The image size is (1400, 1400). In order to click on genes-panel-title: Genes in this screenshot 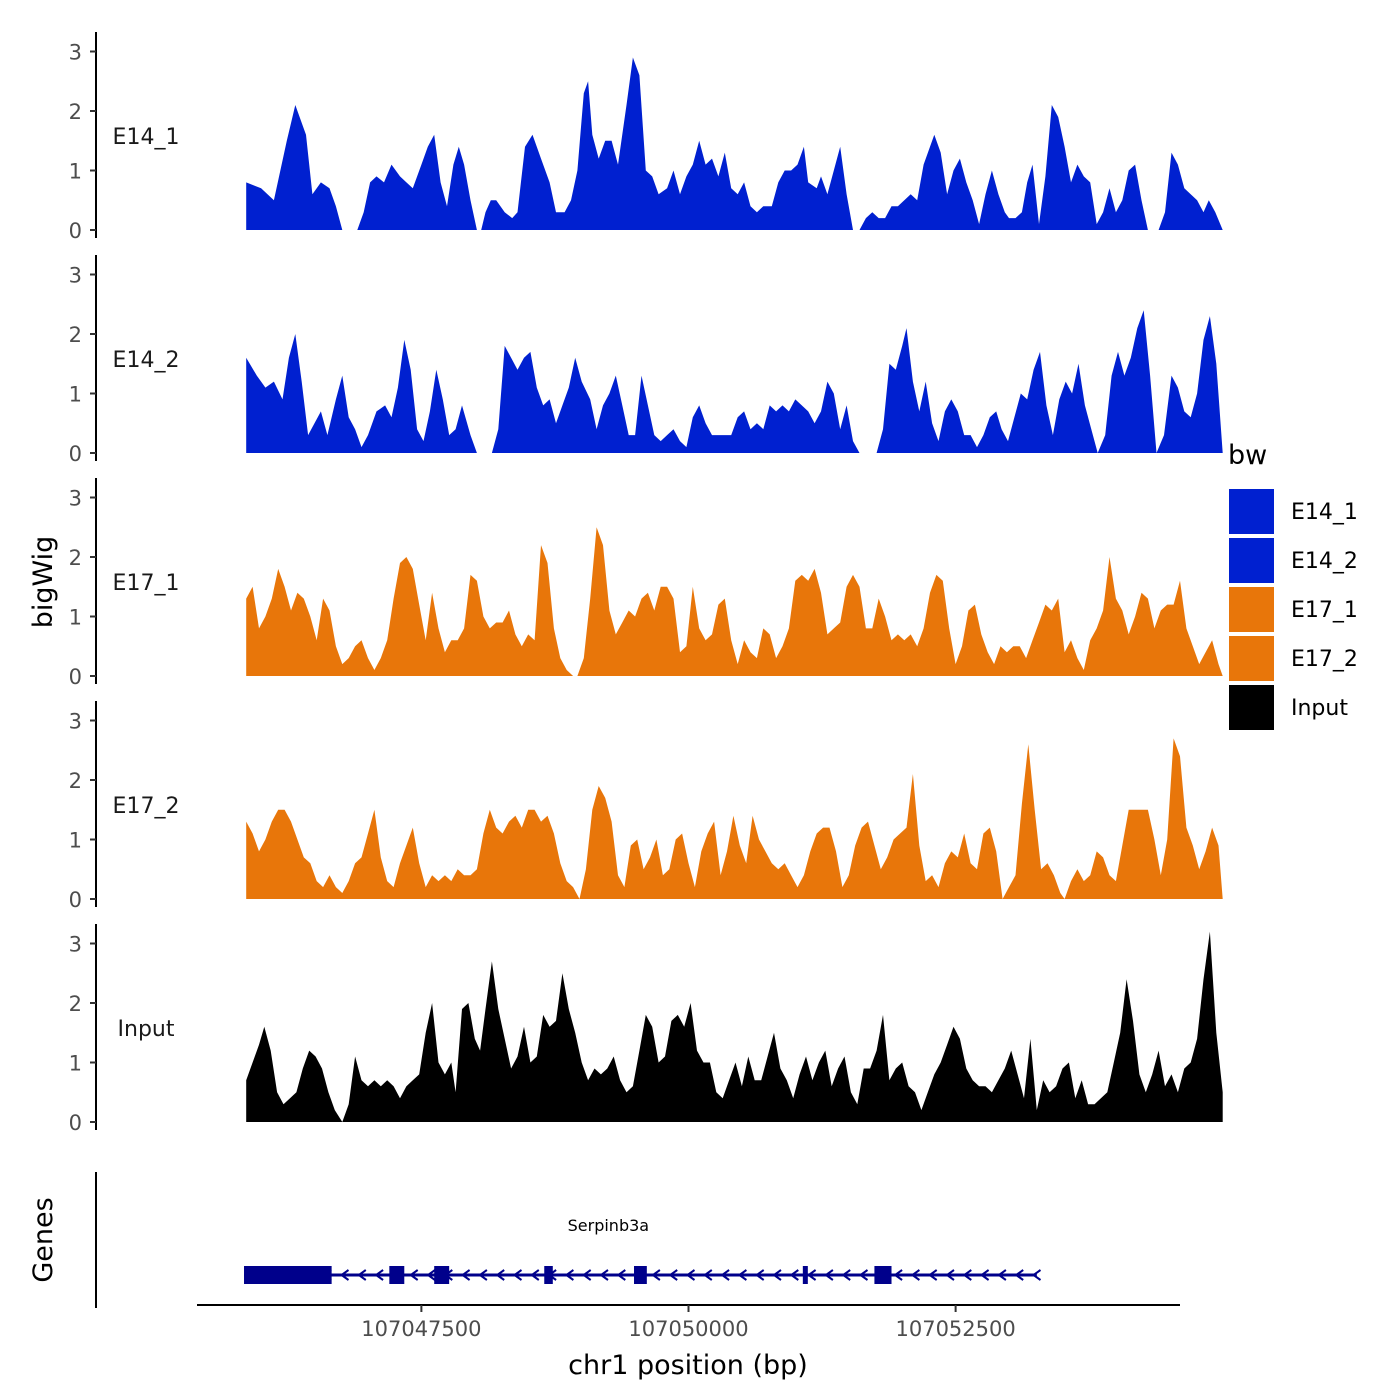, I will do `click(43, 1239)`.